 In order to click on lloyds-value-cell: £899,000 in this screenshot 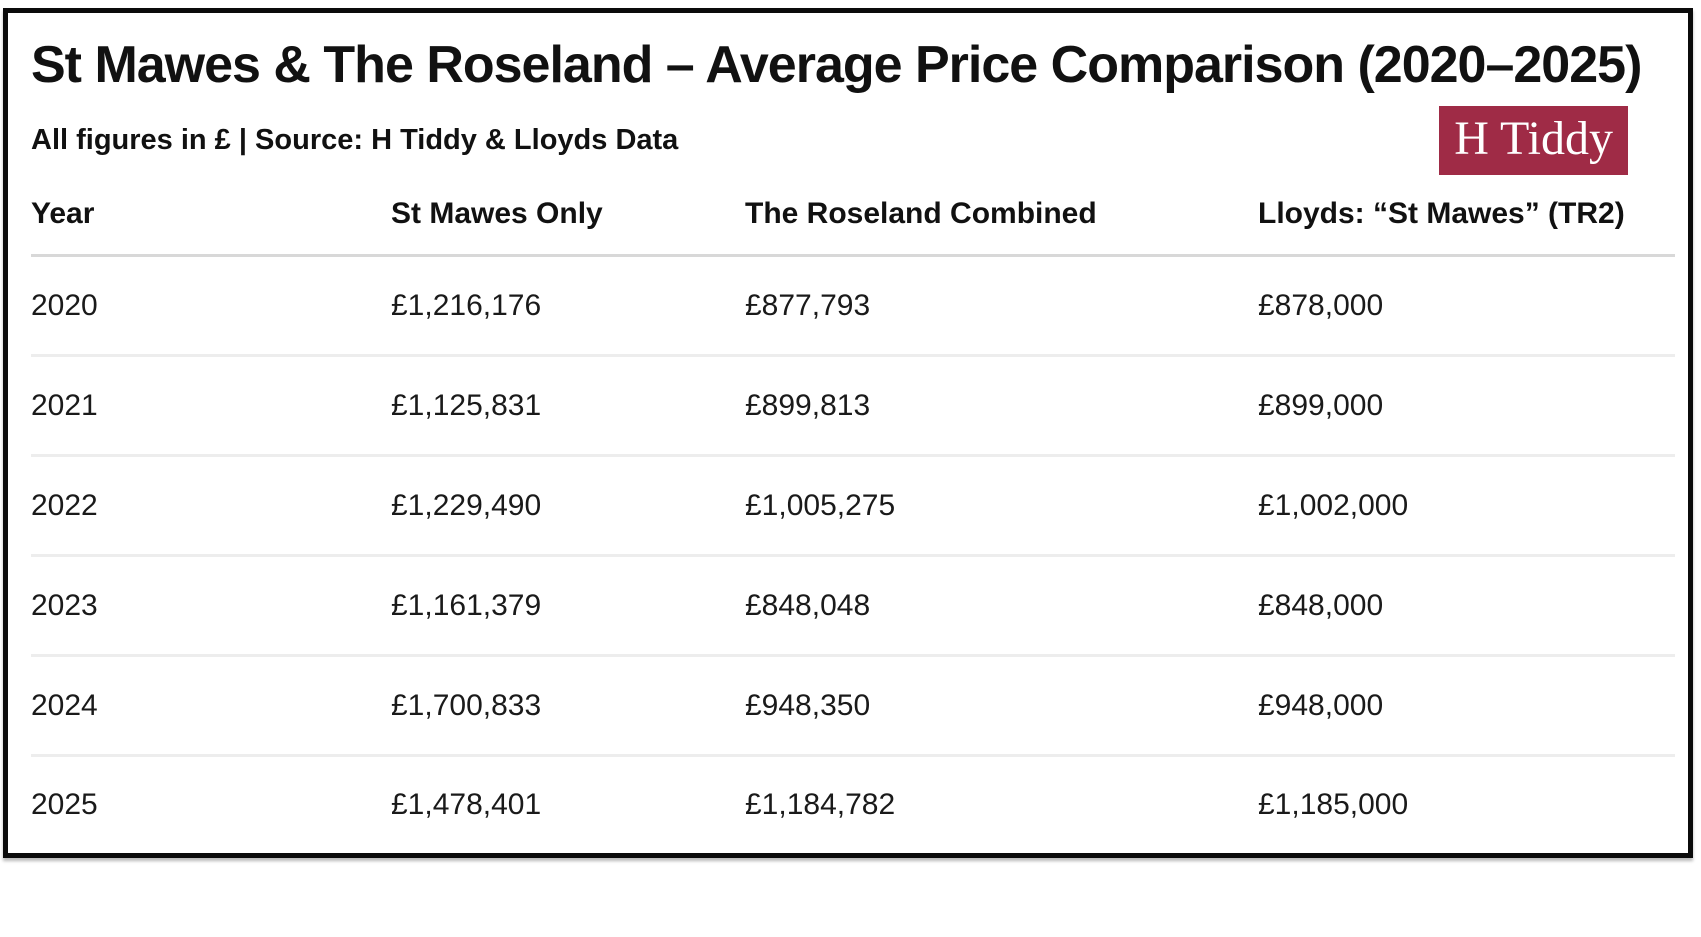, I will do `click(1466, 406)`.